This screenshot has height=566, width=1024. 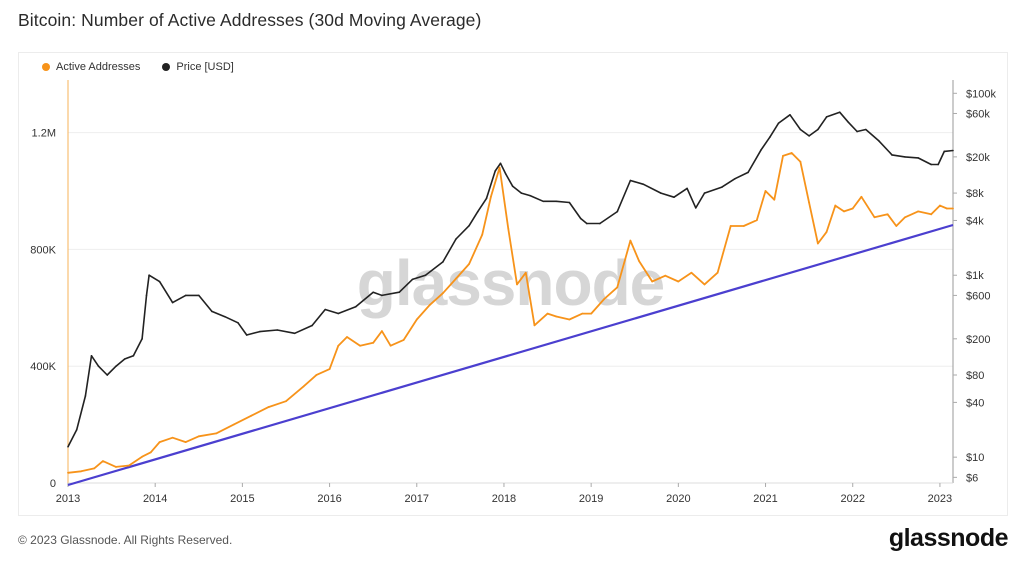 I want to click on x-tick-label: 2015, so click(x=242, y=499).